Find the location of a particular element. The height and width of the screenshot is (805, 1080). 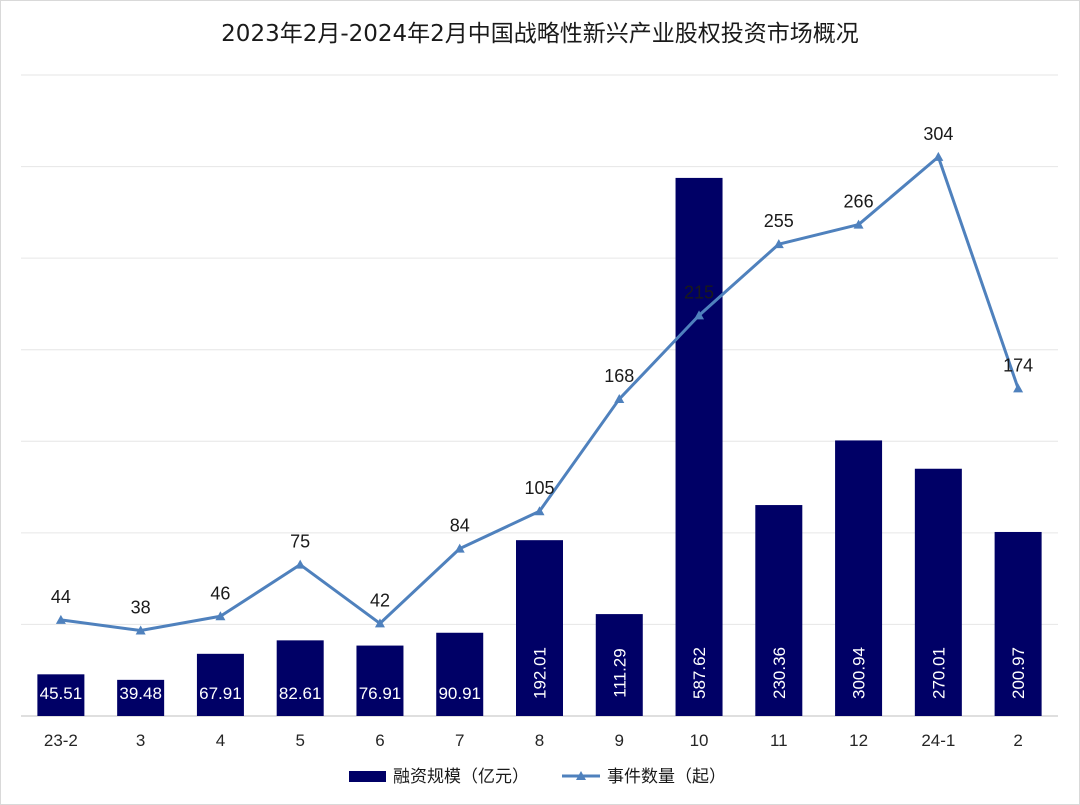

legend-swatch-marker is located at coordinates (581, 775).